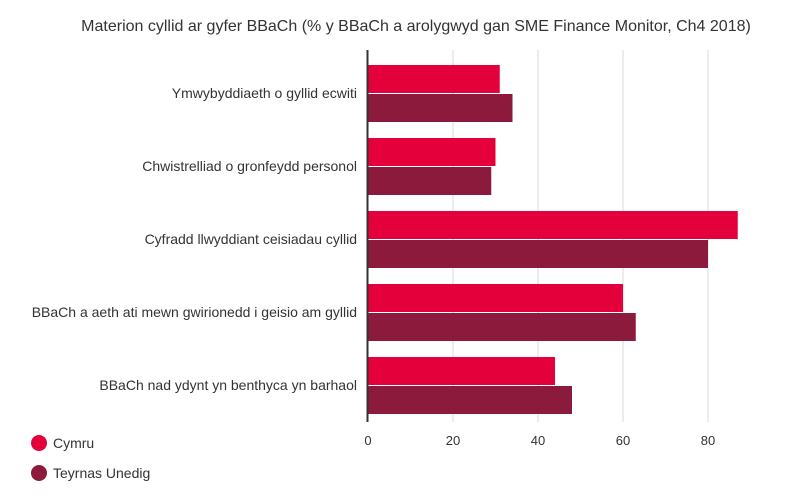  Describe the element at coordinates (623, 440) in the screenshot. I see `x-tick-label: 60` at that location.